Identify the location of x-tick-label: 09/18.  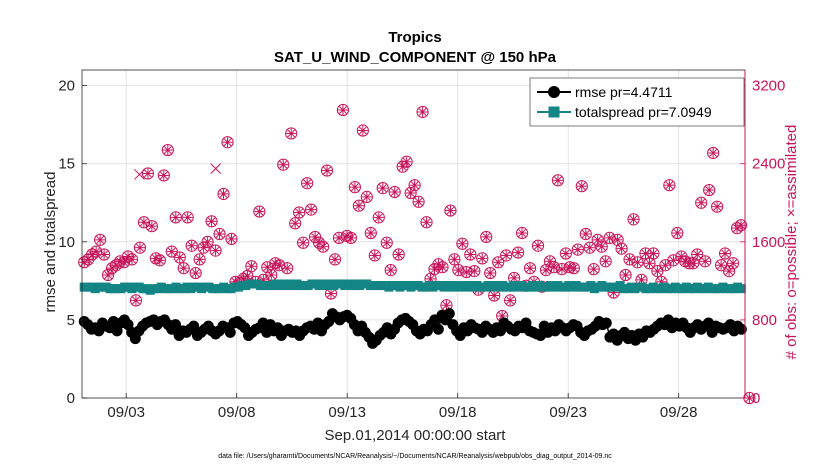
(458, 412).